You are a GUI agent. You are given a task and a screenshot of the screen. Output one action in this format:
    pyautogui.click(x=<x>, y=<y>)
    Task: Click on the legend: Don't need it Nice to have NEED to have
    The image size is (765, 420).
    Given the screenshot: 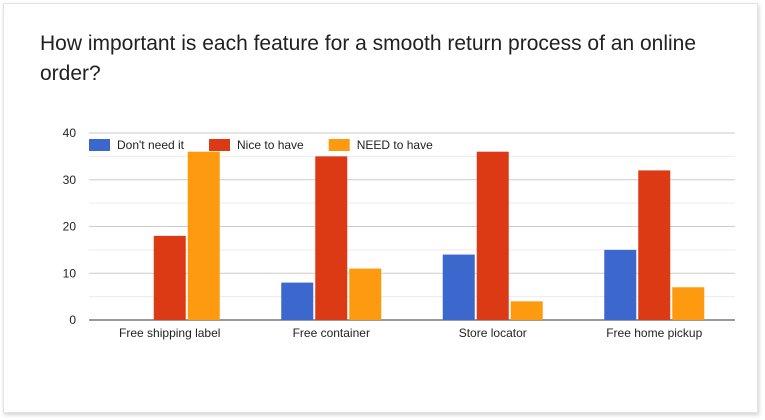 What is the action you would take?
    pyautogui.click(x=261, y=145)
    